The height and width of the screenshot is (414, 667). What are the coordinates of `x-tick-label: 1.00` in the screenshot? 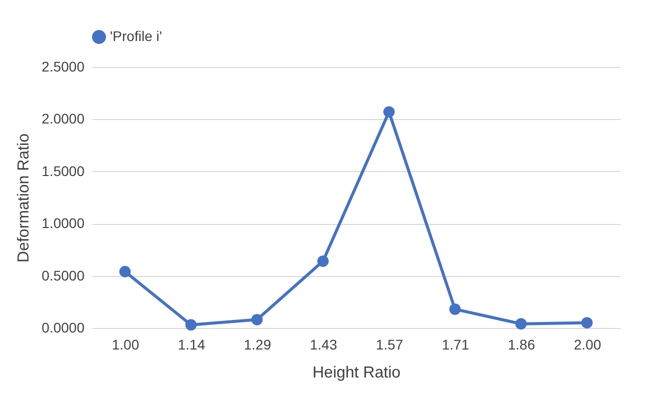 It's located at (126, 344).